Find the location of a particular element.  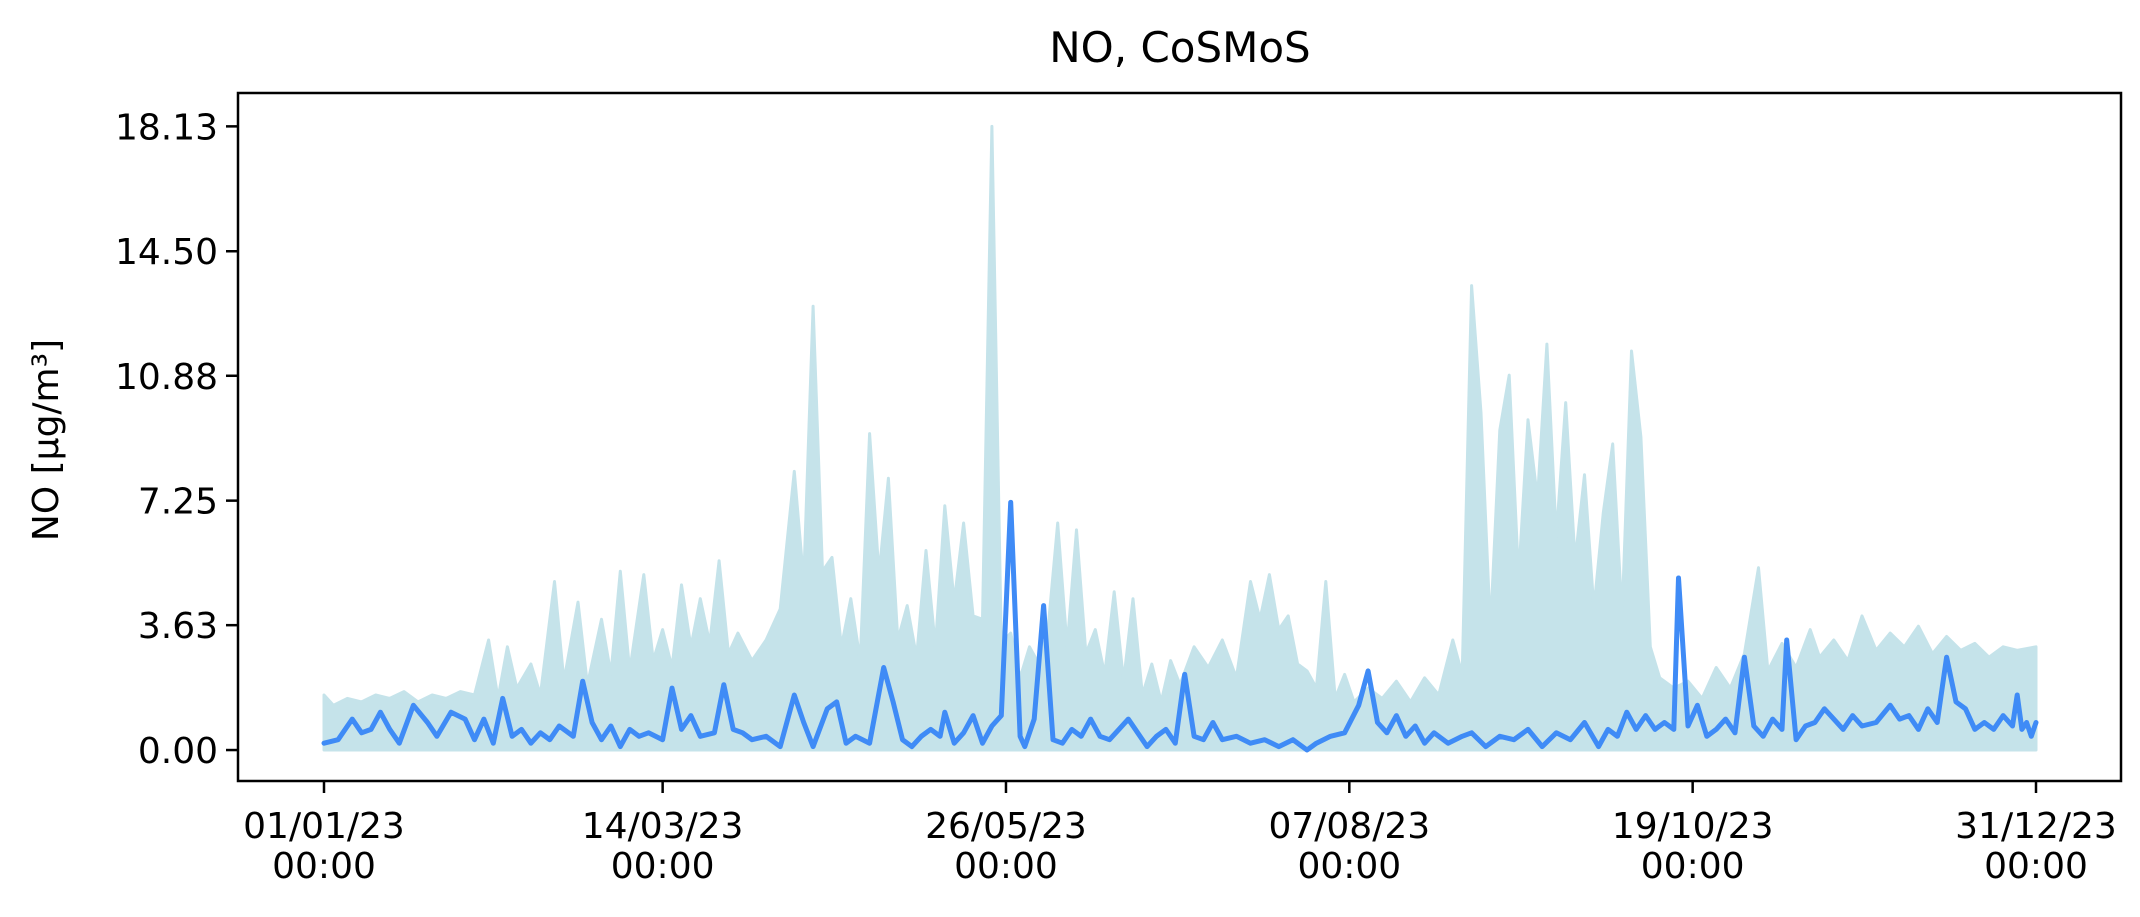

x-tick-label-date: 19/10/23 is located at coordinates (1693, 826).